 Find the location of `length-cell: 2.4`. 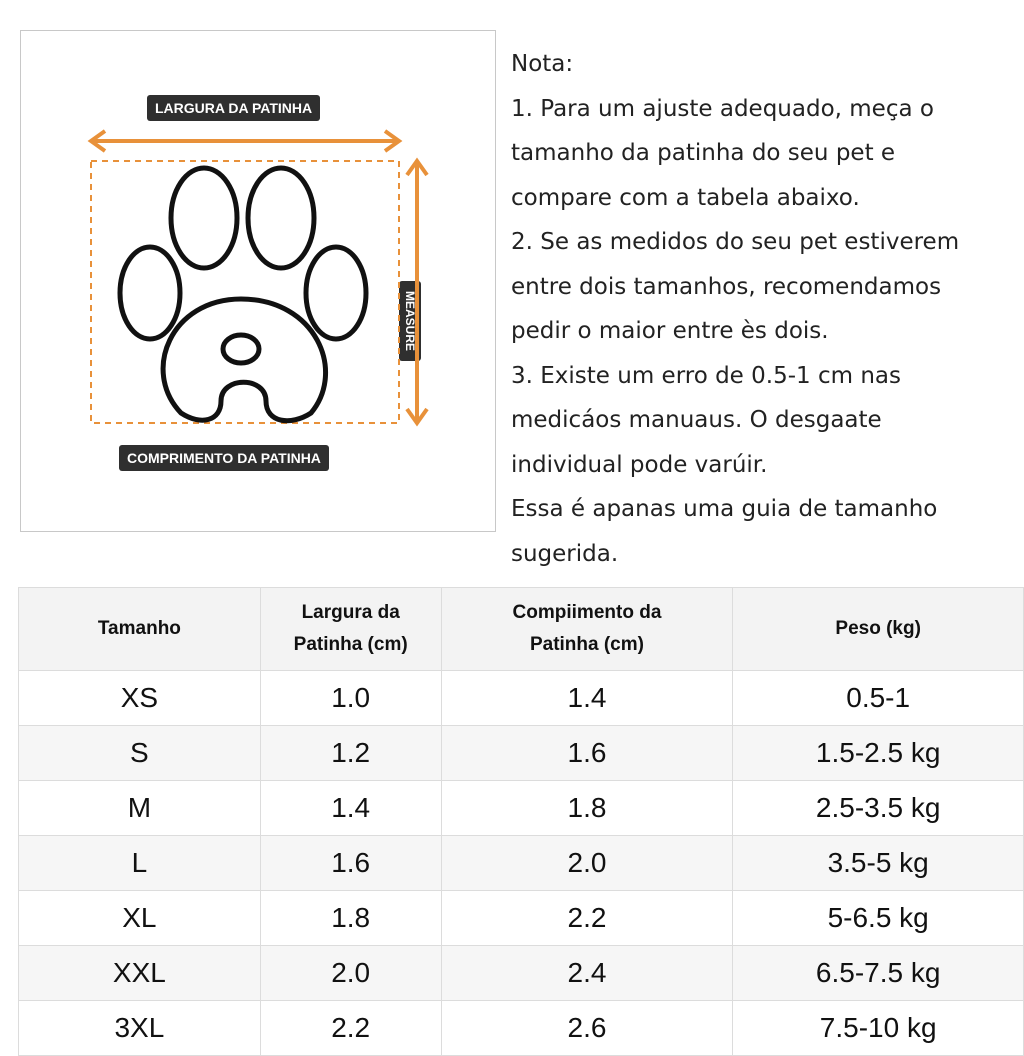

length-cell: 2.4 is located at coordinates (587, 973).